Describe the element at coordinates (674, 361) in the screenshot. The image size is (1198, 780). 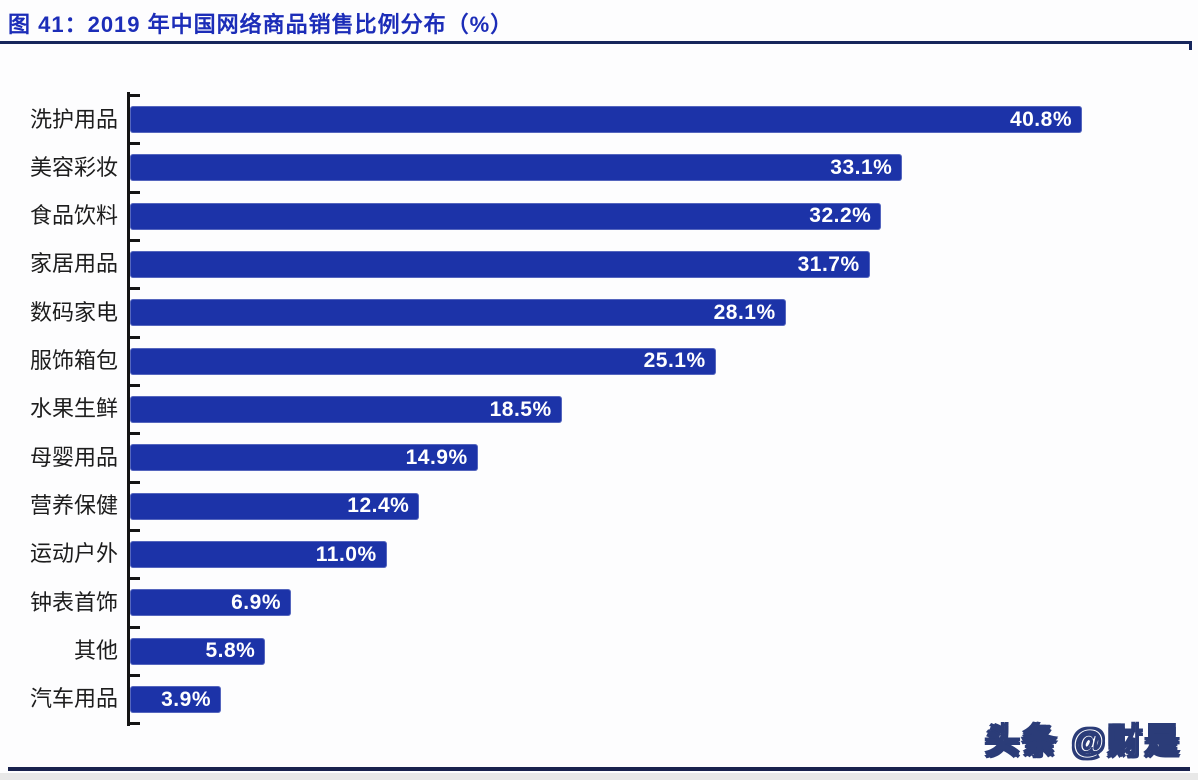
I see `bar-value-label: 25.1%` at that location.